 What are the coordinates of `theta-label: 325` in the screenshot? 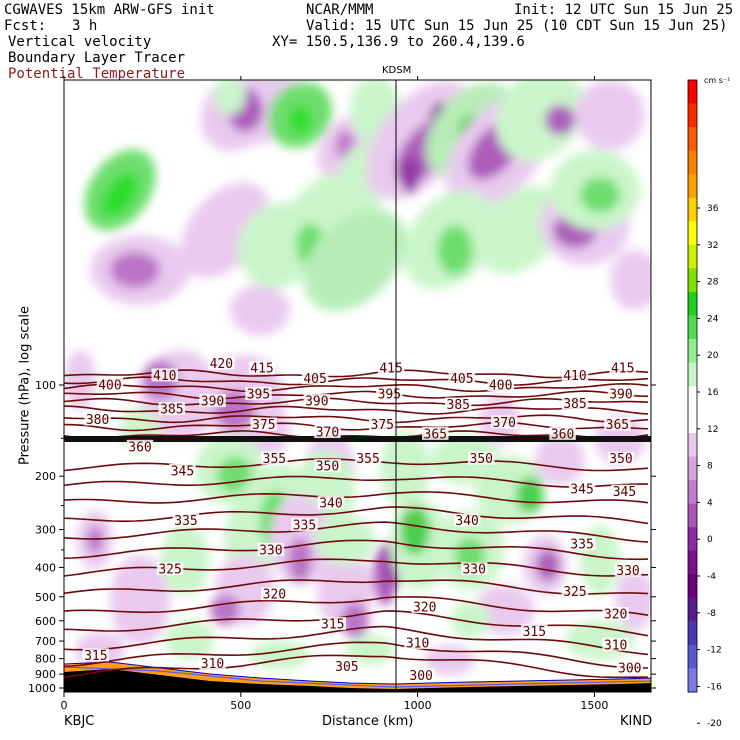 It's located at (169, 570).